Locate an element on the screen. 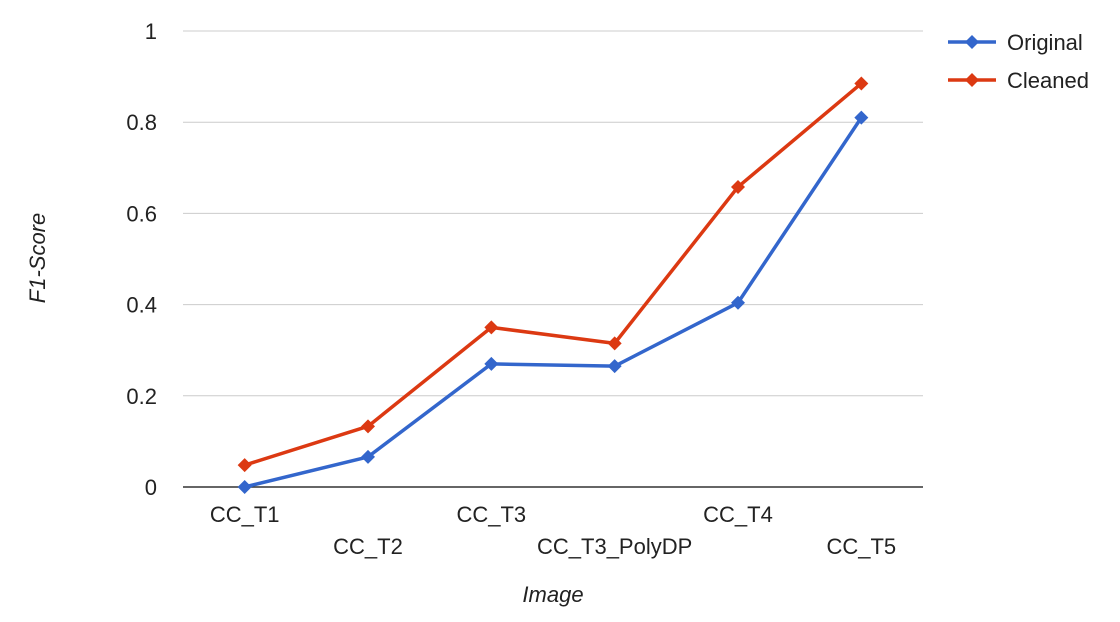 The image size is (1120, 622). x-axis-ticks: CC_T1 CC_T2 CC_T3 CC_T3_PolyDP CC_T4 CC_T5 is located at coordinates (553, 530).